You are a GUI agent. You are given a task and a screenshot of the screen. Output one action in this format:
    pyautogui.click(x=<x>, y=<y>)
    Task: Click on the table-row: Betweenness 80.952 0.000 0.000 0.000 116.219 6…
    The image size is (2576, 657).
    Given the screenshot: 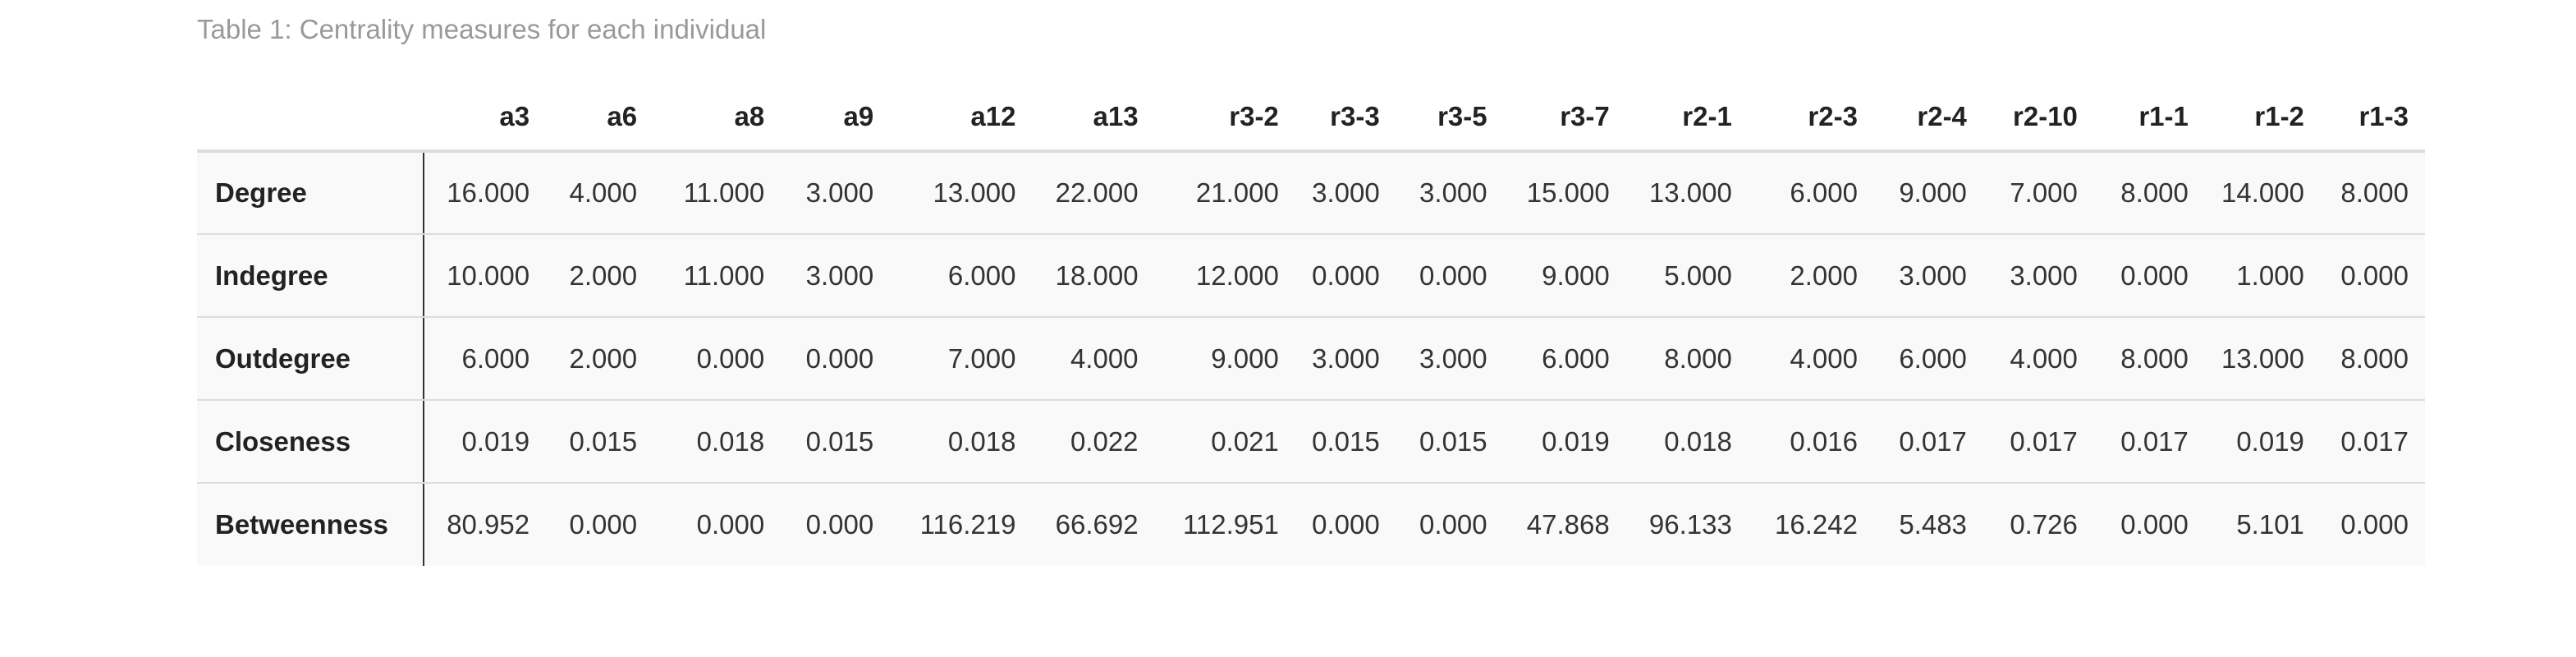 What is the action you would take?
    pyautogui.click(x=1311, y=524)
    